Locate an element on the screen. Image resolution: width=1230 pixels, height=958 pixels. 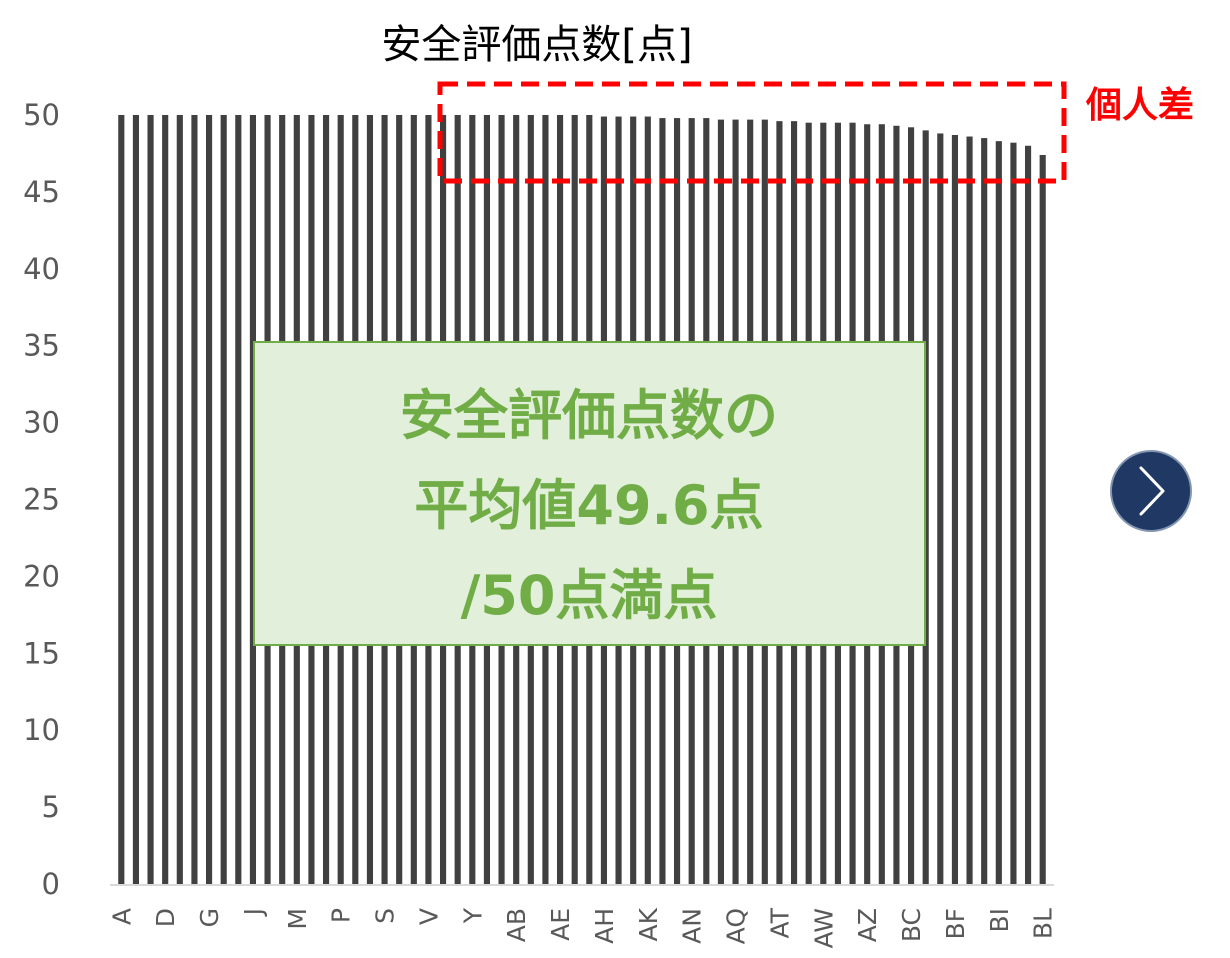
individual-difference-label: 個人差 is located at coordinates (1139, 105).